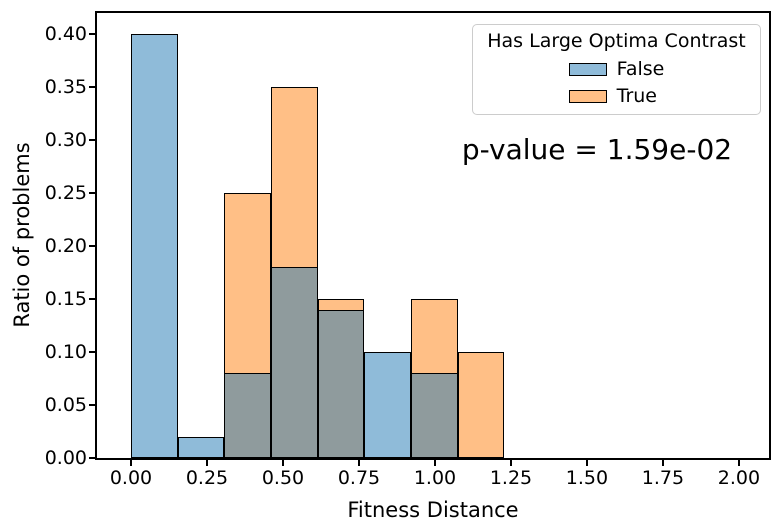 The image size is (784, 532). What do you see at coordinates (587, 69) in the screenshot?
I see `legend-swatch-false` at bounding box center [587, 69].